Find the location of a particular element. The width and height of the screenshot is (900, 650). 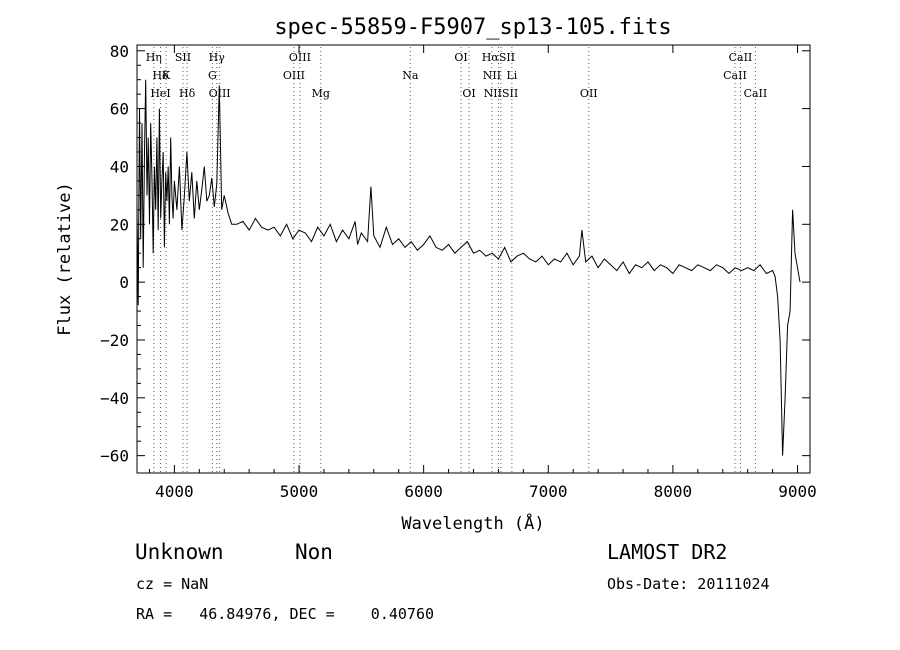

survey-label: LAMOST DR2 is located at coordinates (667, 552).